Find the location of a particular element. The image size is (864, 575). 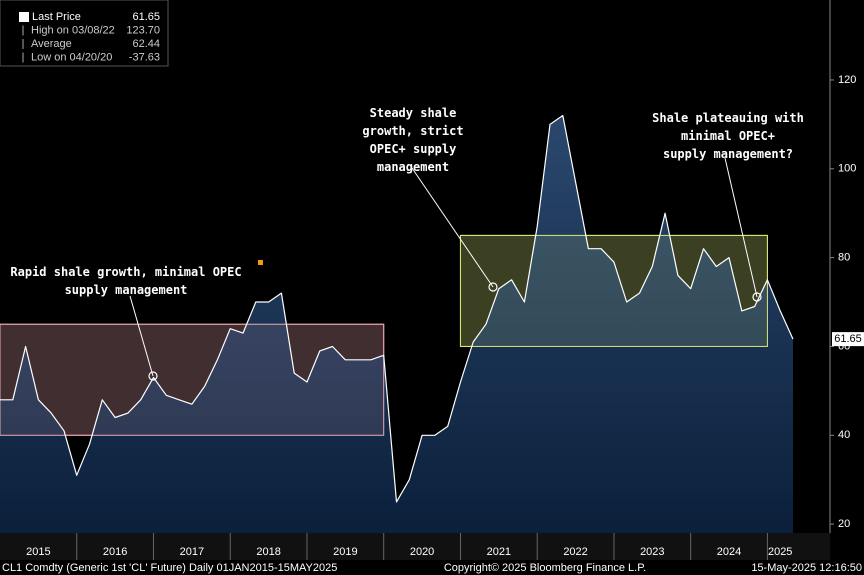

y-tick-label: 40 is located at coordinates (844, 435).